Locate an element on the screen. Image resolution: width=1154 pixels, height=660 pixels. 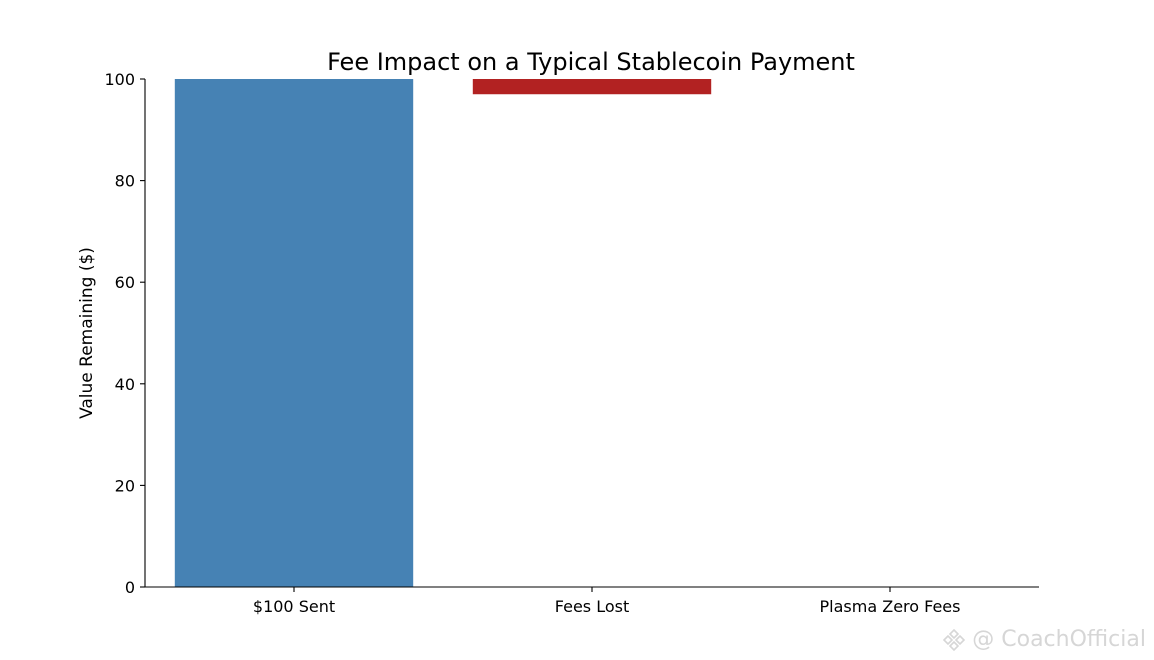
watermark: @ CoachOfficial is located at coordinates (1044, 639).